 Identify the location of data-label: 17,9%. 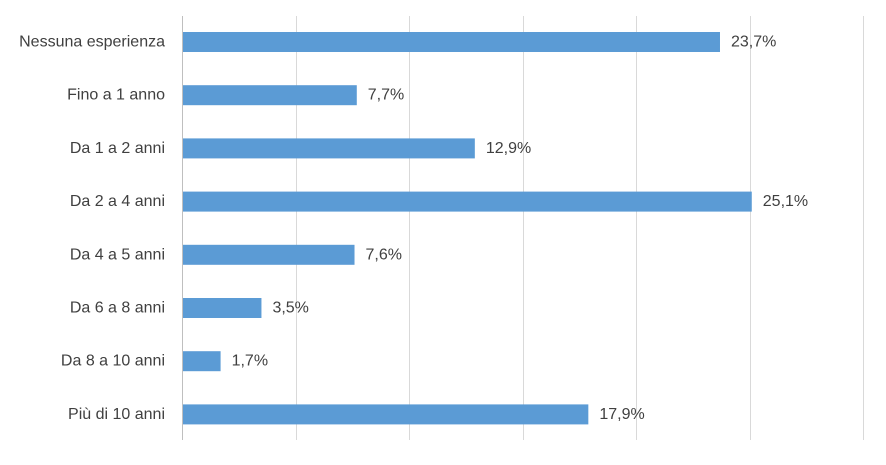
(621, 414).